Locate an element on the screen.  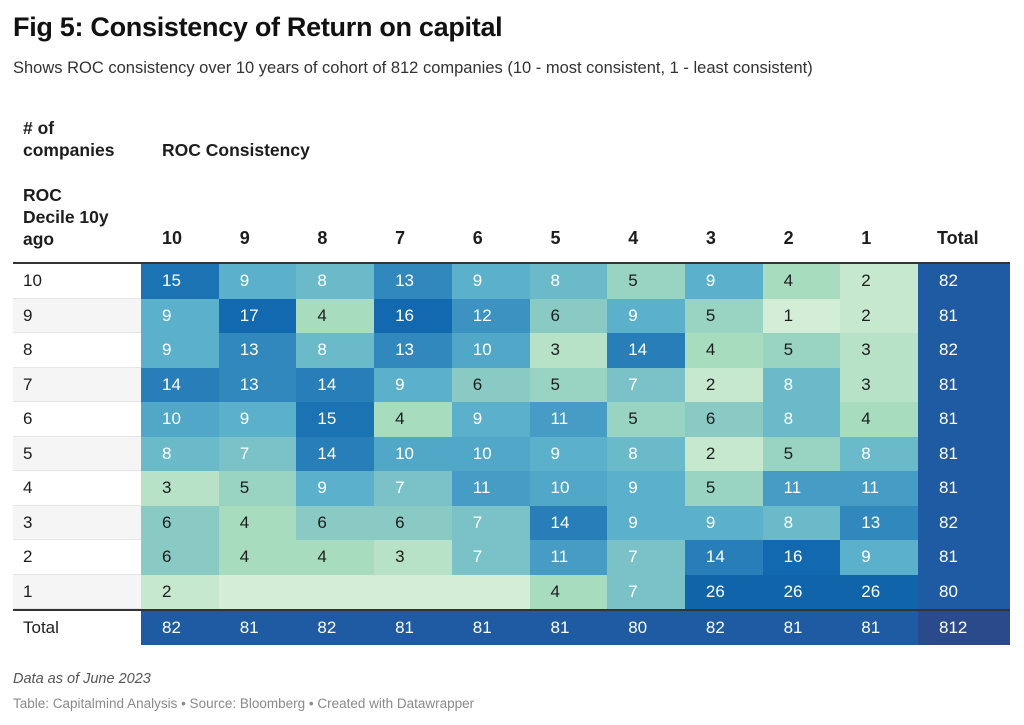
column-header: 4 is located at coordinates (633, 238).